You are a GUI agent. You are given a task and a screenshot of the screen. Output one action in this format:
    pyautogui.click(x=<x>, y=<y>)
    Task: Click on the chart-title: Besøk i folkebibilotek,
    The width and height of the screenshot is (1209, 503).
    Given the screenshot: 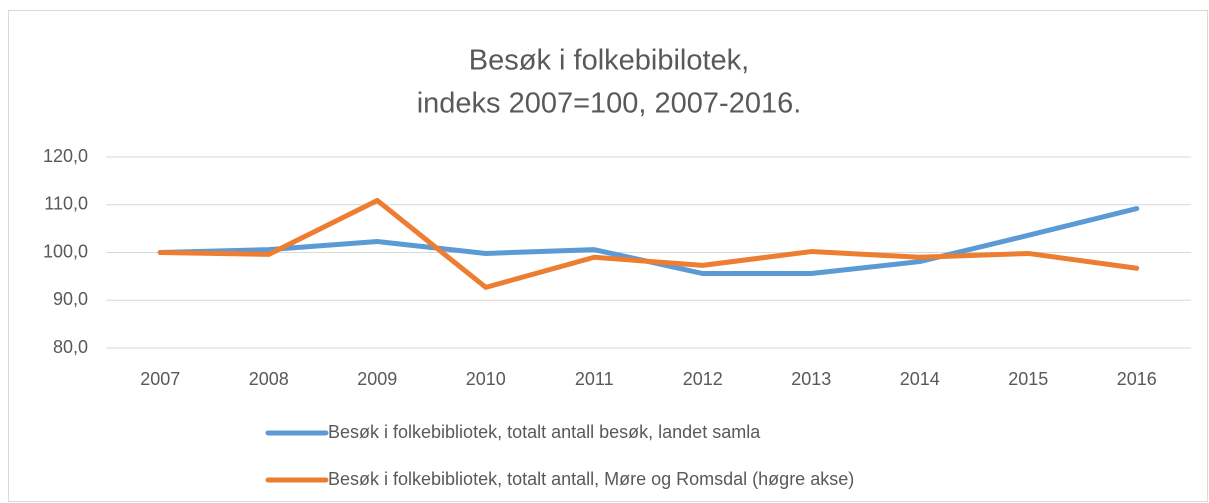 What is the action you would take?
    pyautogui.click(x=609, y=61)
    